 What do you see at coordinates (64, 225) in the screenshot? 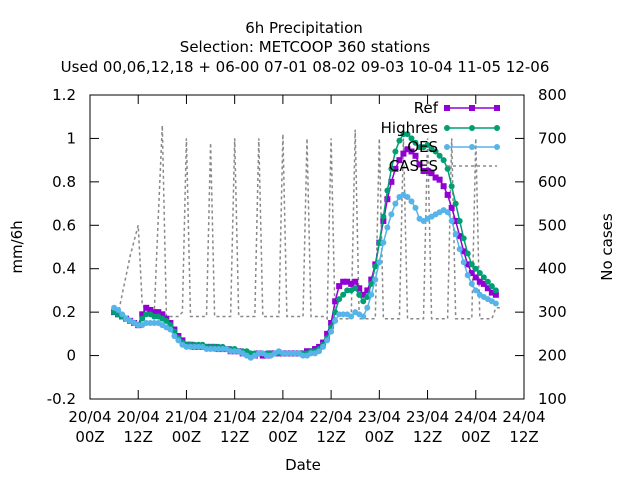
I see `y-tick-label: 0.6` at bounding box center [64, 225].